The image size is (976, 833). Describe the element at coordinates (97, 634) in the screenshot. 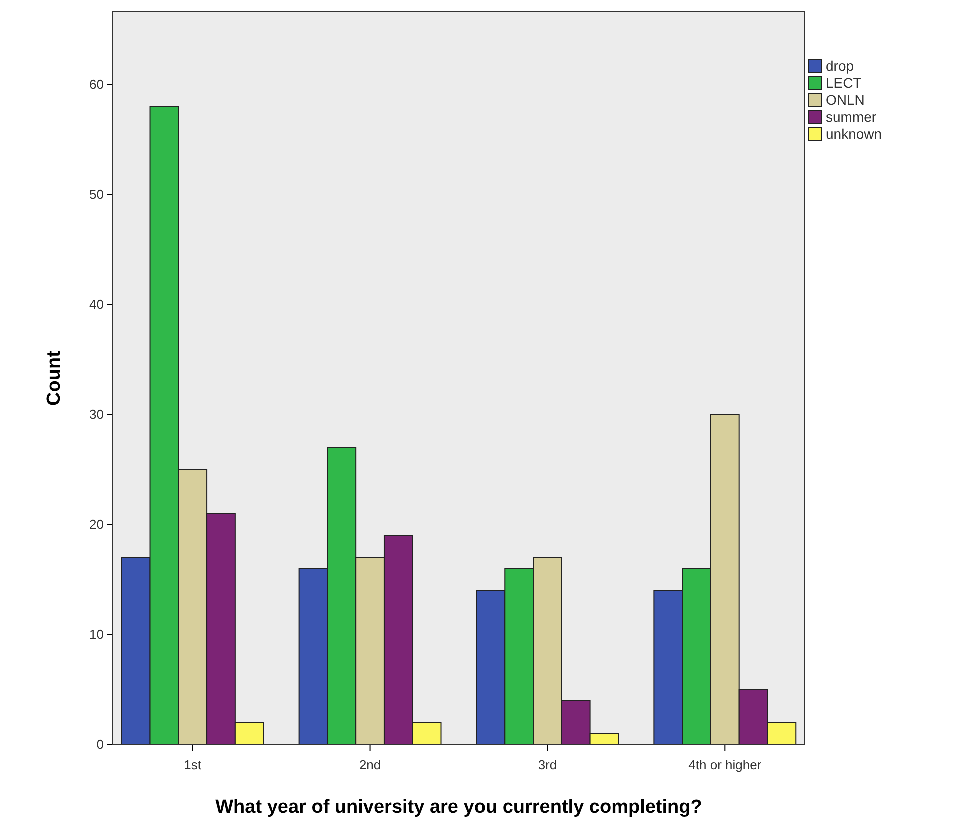

I see `y-tick-label: 10` at that location.